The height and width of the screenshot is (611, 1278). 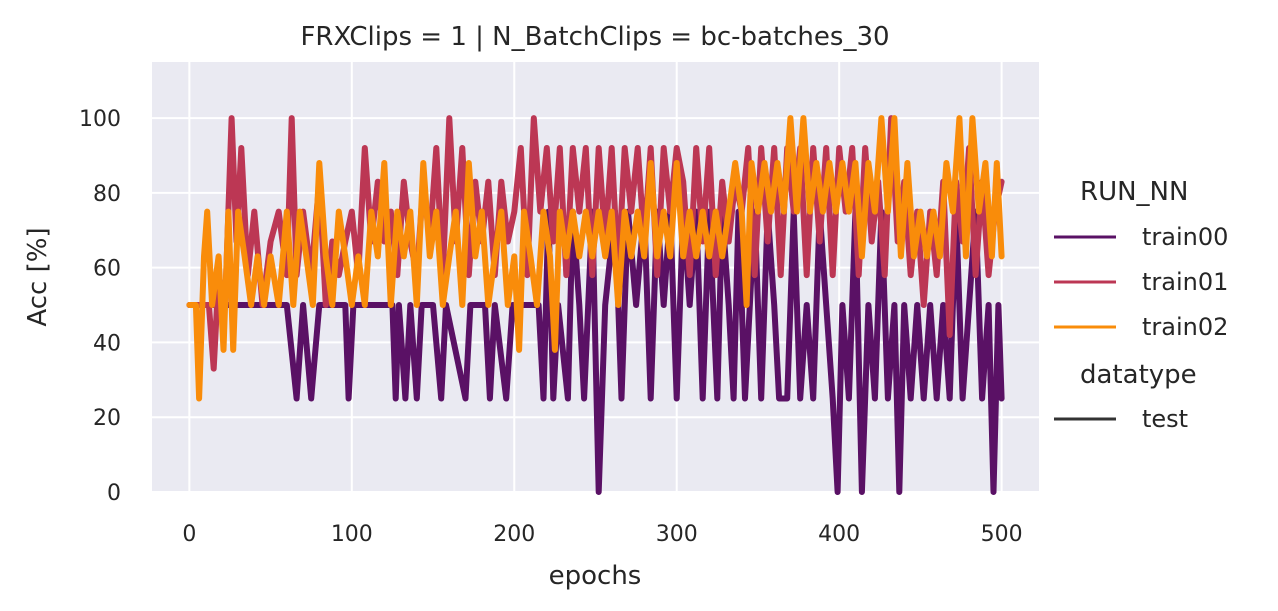 What do you see at coordinates (352, 534) in the screenshot?
I see `x-tick-label: 100` at bounding box center [352, 534].